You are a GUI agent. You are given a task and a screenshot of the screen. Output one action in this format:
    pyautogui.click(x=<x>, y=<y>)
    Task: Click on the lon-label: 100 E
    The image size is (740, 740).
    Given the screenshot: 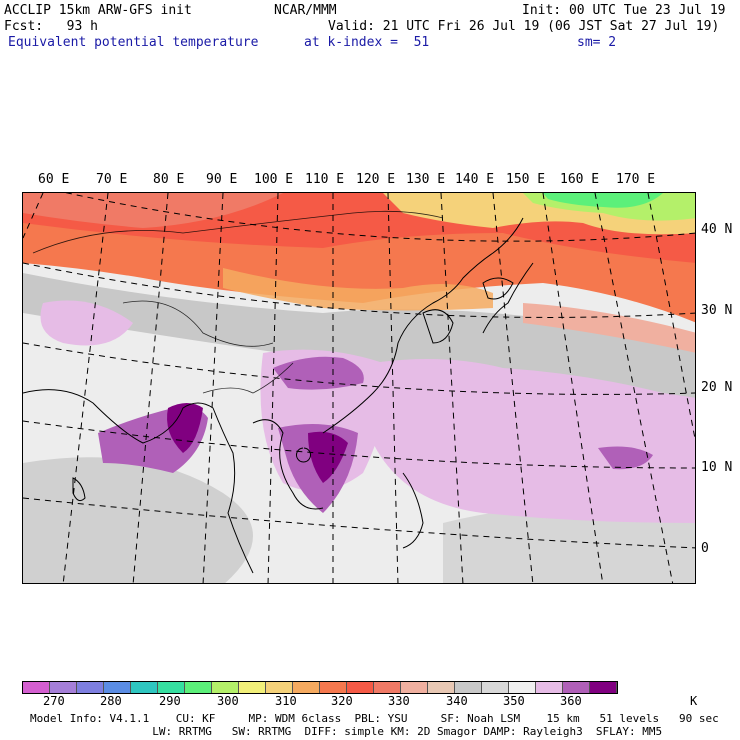 What is the action you would take?
    pyautogui.click(x=274, y=179)
    